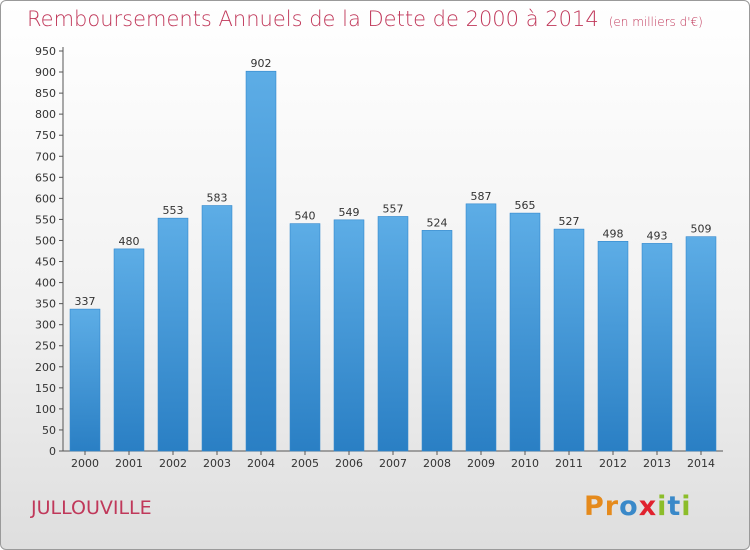 The width and height of the screenshot is (750, 550). What do you see at coordinates (45, 409) in the screenshot?
I see `y-tick-label: 100` at bounding box center [45, 409].